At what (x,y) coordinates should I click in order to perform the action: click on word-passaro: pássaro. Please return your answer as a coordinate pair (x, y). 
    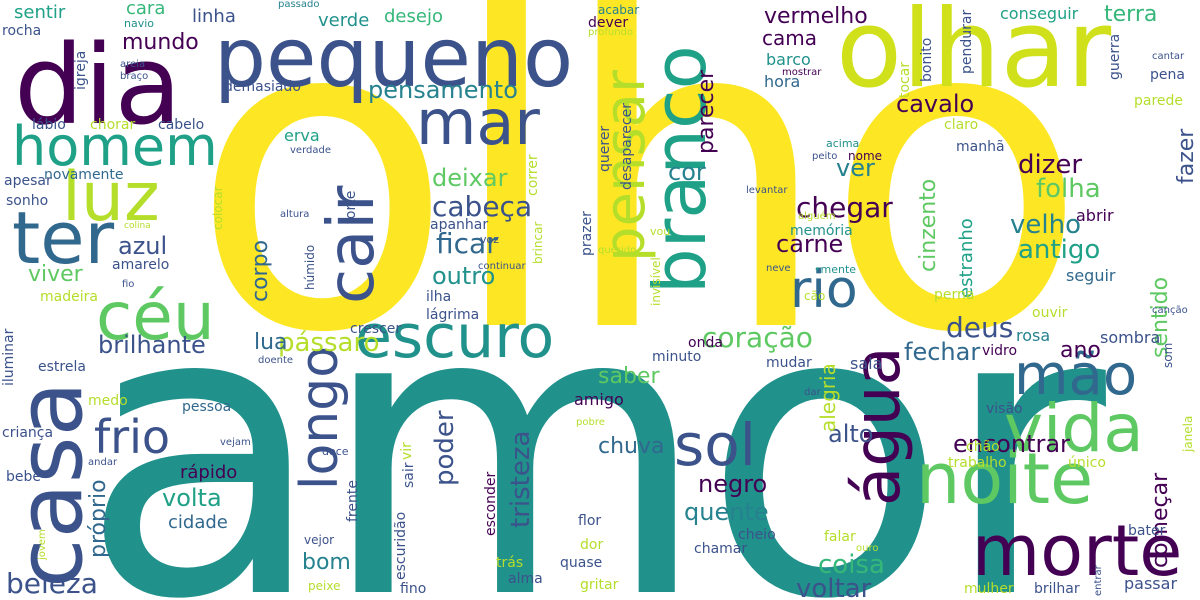
    Looking at the image, I should click on (329, 343).